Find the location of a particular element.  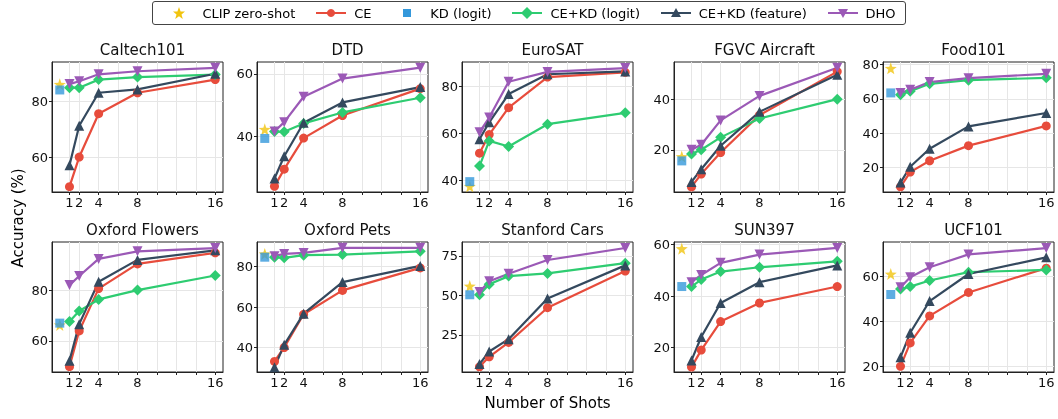

x-axis-title: Number of Shots is located at coordinates (547, 403).